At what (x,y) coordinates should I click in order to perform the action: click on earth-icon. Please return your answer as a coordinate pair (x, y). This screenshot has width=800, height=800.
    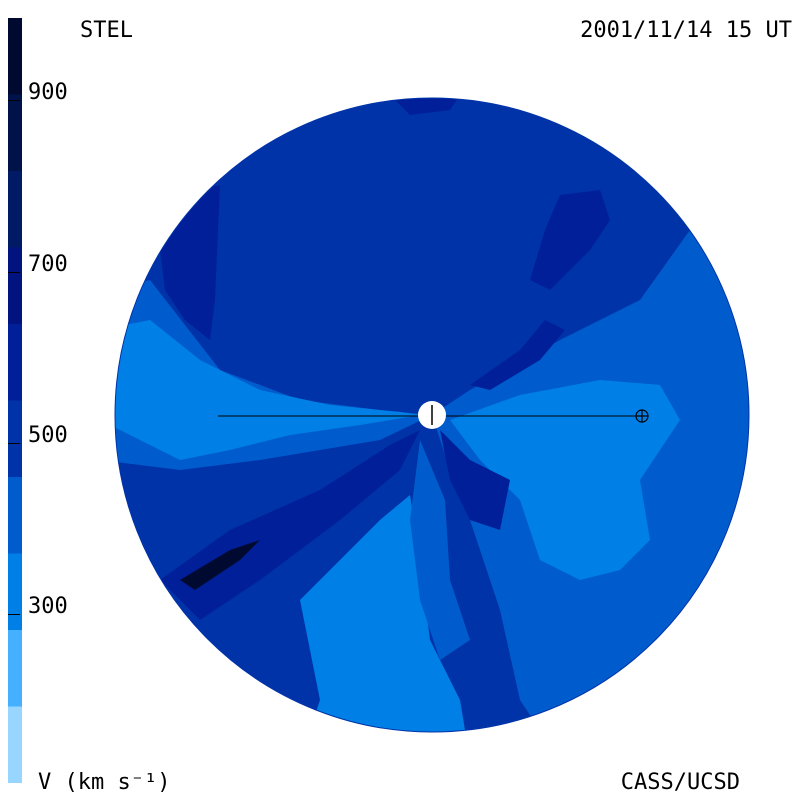
    Looking at the image, I should click on (642, 416).